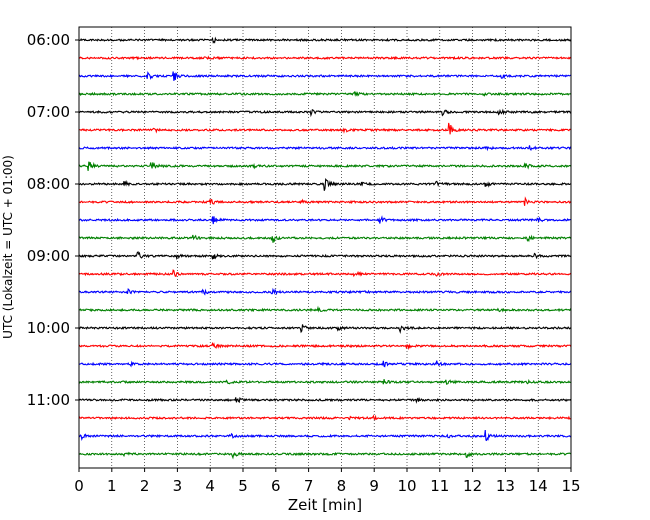  I want to click on y-tick-label: 08:00, so click(48, 184).